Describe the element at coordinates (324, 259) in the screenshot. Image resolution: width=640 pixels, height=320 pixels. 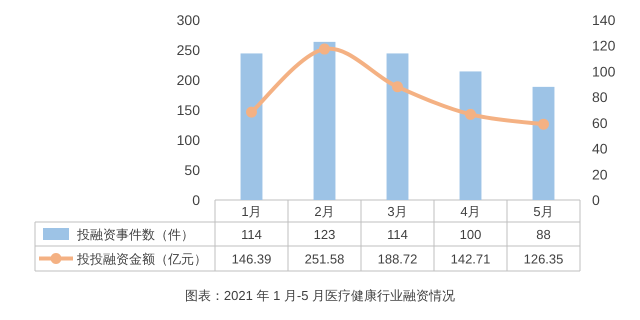
I see `data-label: 251.58` at that location.